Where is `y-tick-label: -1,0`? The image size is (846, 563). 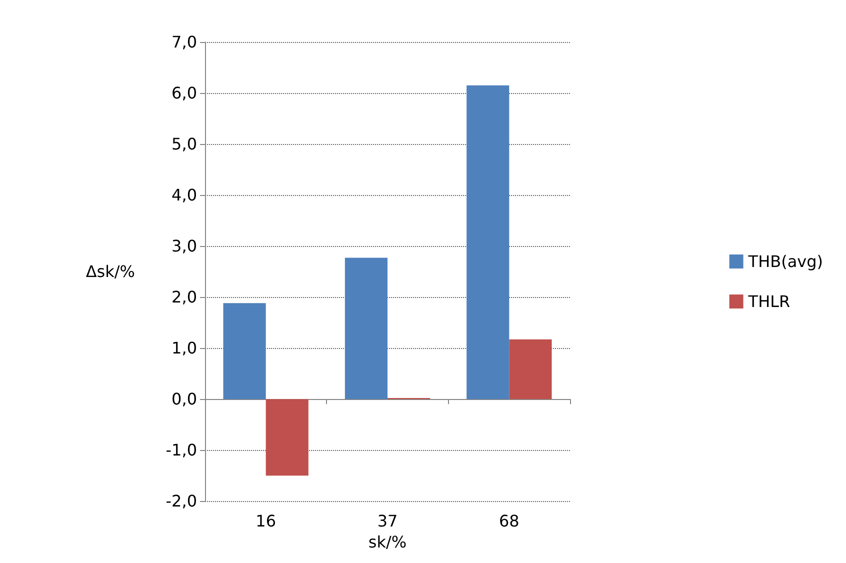
y-tick-label: -1,0 is located at coordinates (181, 450).